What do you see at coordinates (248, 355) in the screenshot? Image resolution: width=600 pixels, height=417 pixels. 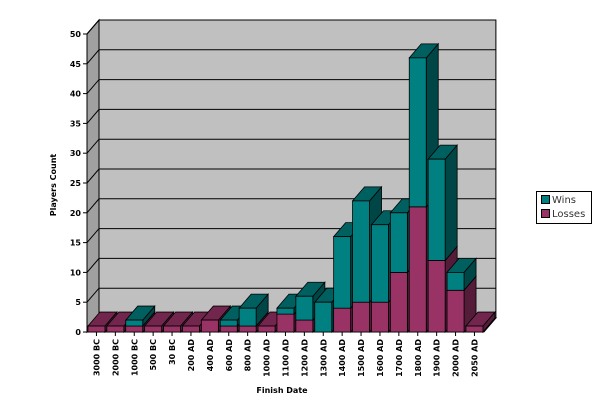 I see `x-tick-label-8: 800 AD` at bounding box center [248, 355].